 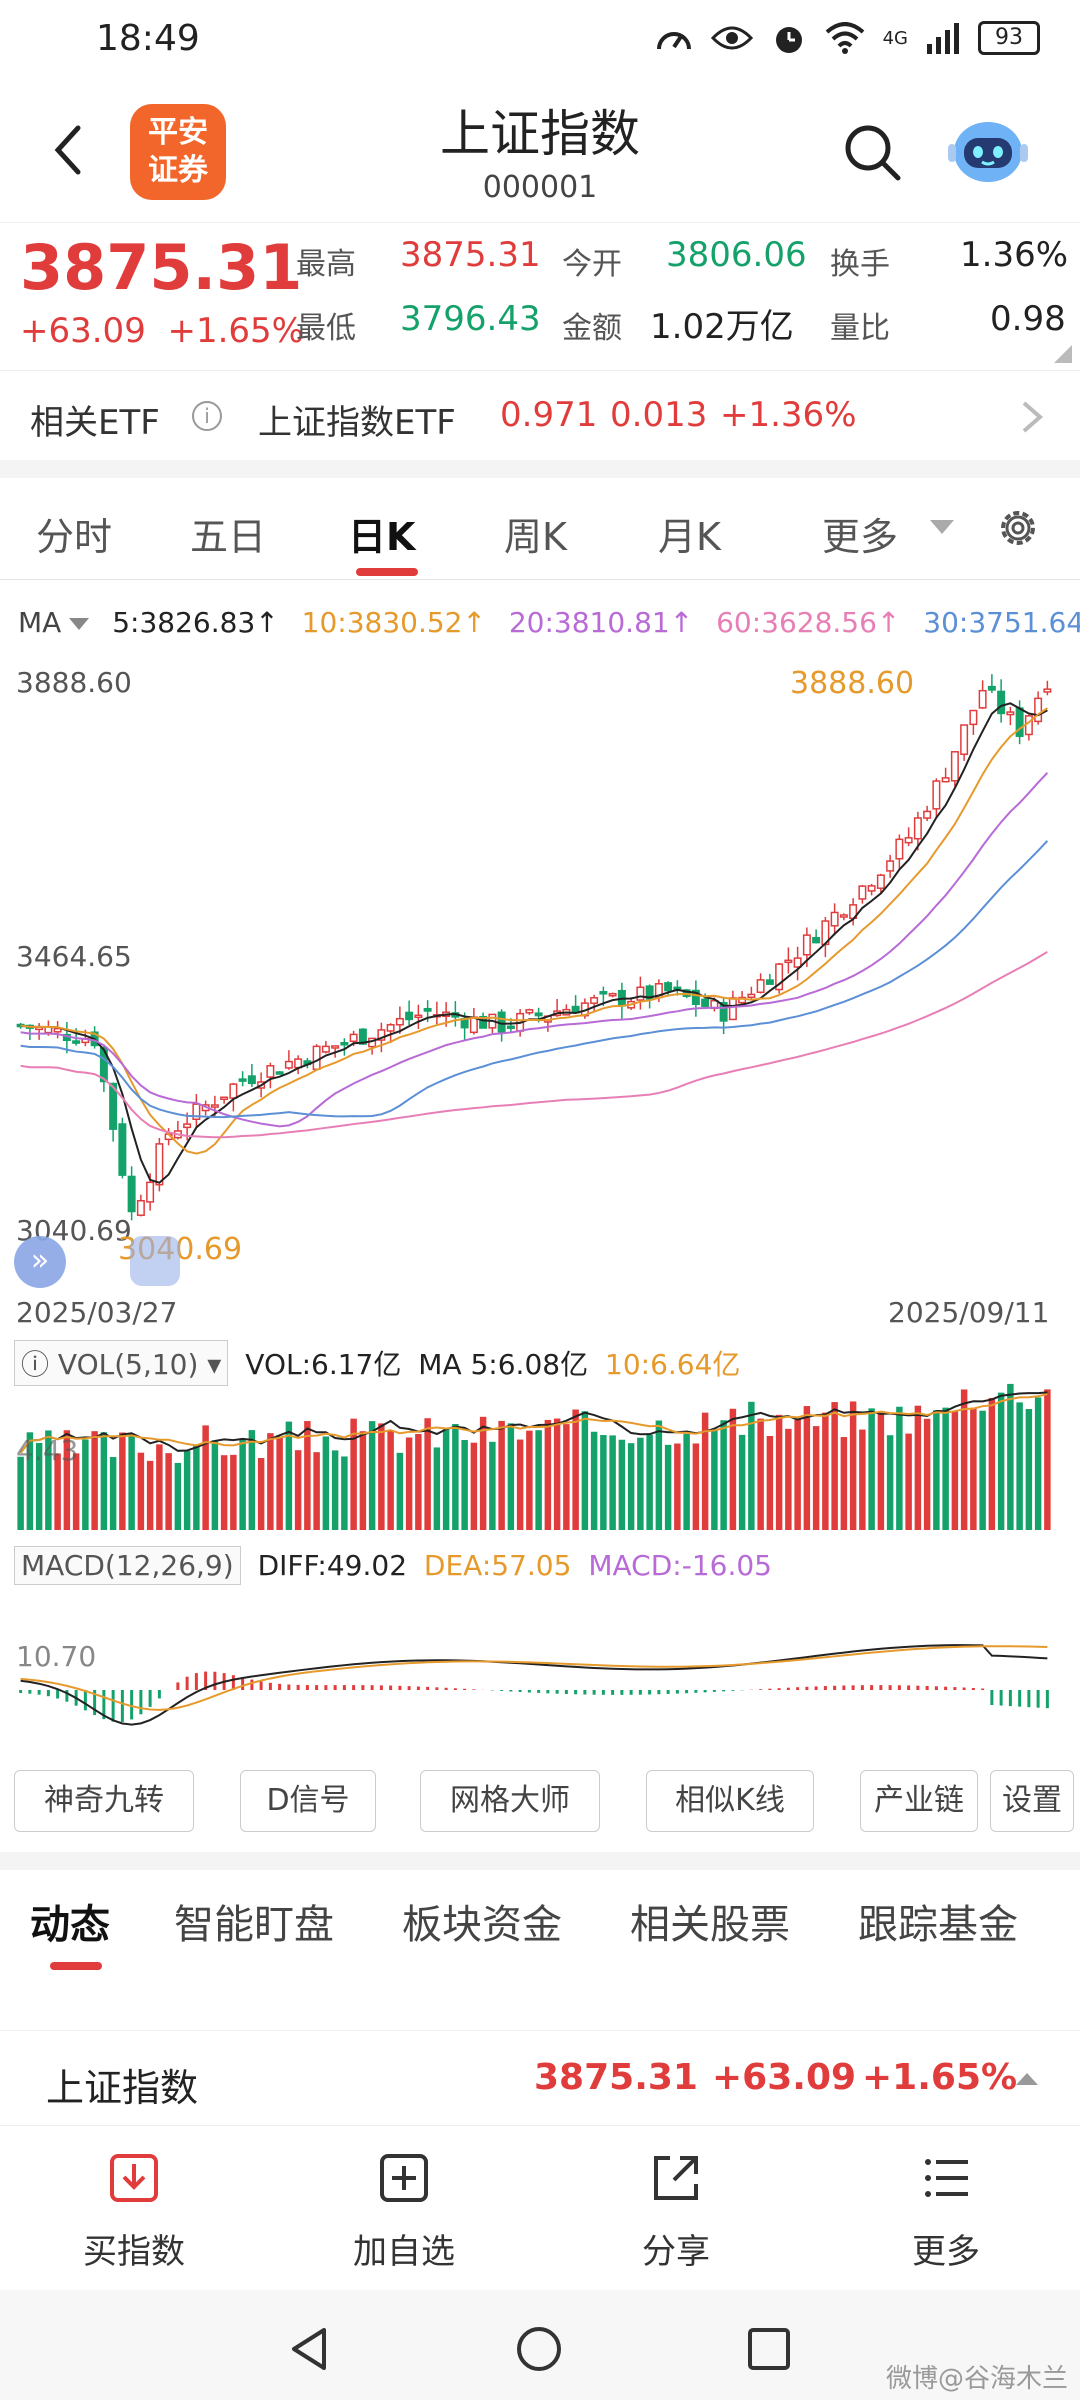 I want to click on y-axis-top: 3888.60, so click(x=74, y=682).